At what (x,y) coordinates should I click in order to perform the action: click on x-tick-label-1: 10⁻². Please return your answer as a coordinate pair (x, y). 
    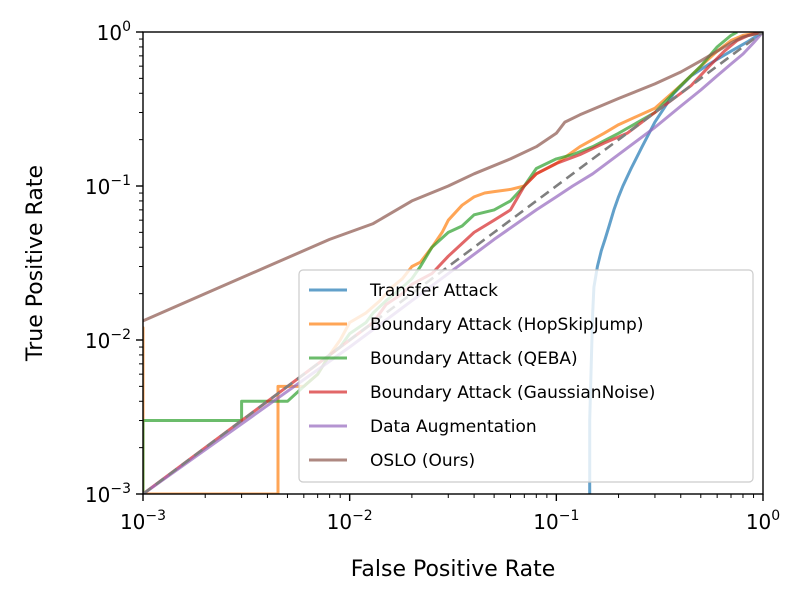
    Looking at the image, I should click on (350, 521).